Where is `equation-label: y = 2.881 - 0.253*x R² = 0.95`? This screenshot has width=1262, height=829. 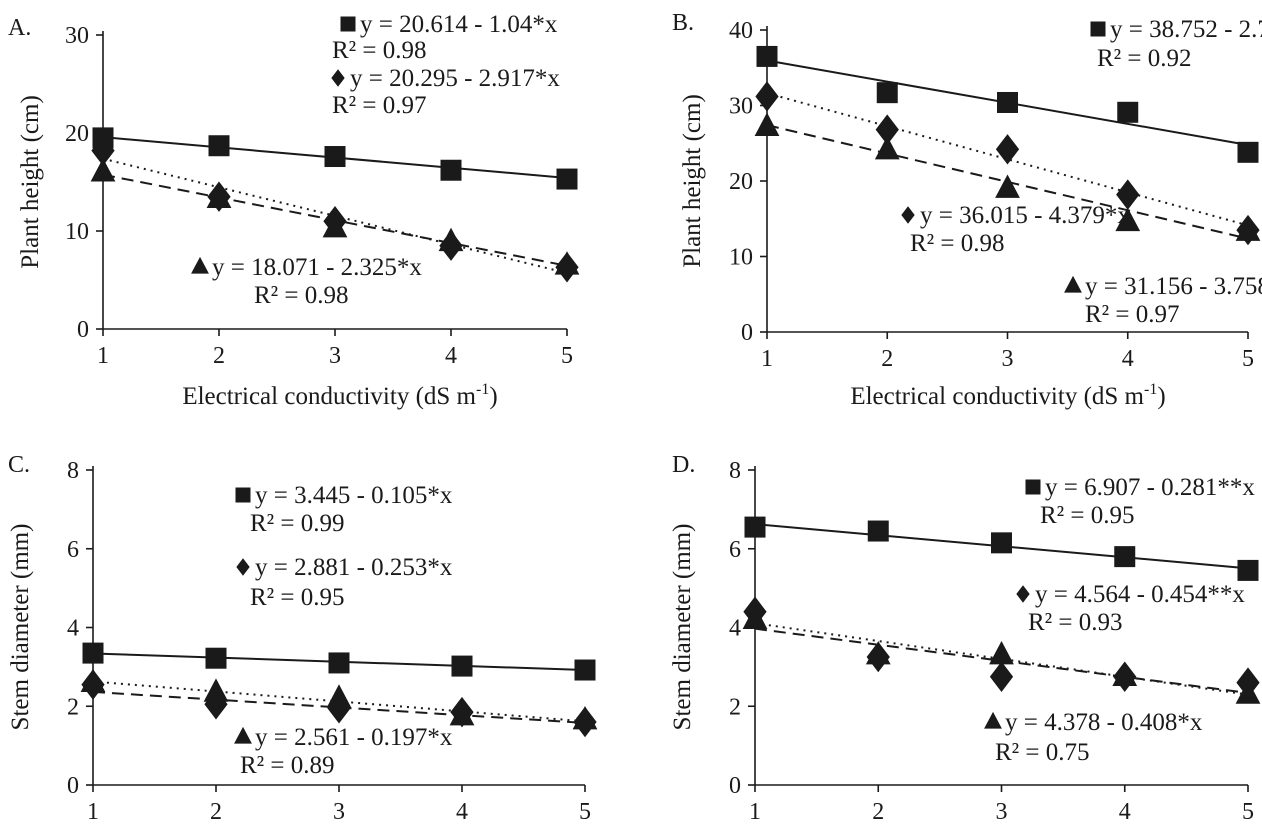
equation-label: y = 2.881 - 0.253*x R² = 0.95 is located at coordinates (344, 582).